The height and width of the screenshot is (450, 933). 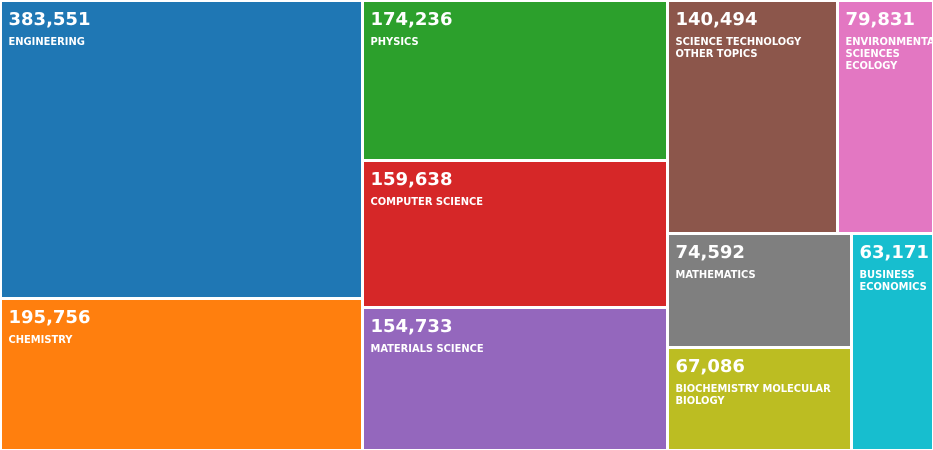 I want to click on treemap-cell-value: 154,733, so click(x=411, y=326).